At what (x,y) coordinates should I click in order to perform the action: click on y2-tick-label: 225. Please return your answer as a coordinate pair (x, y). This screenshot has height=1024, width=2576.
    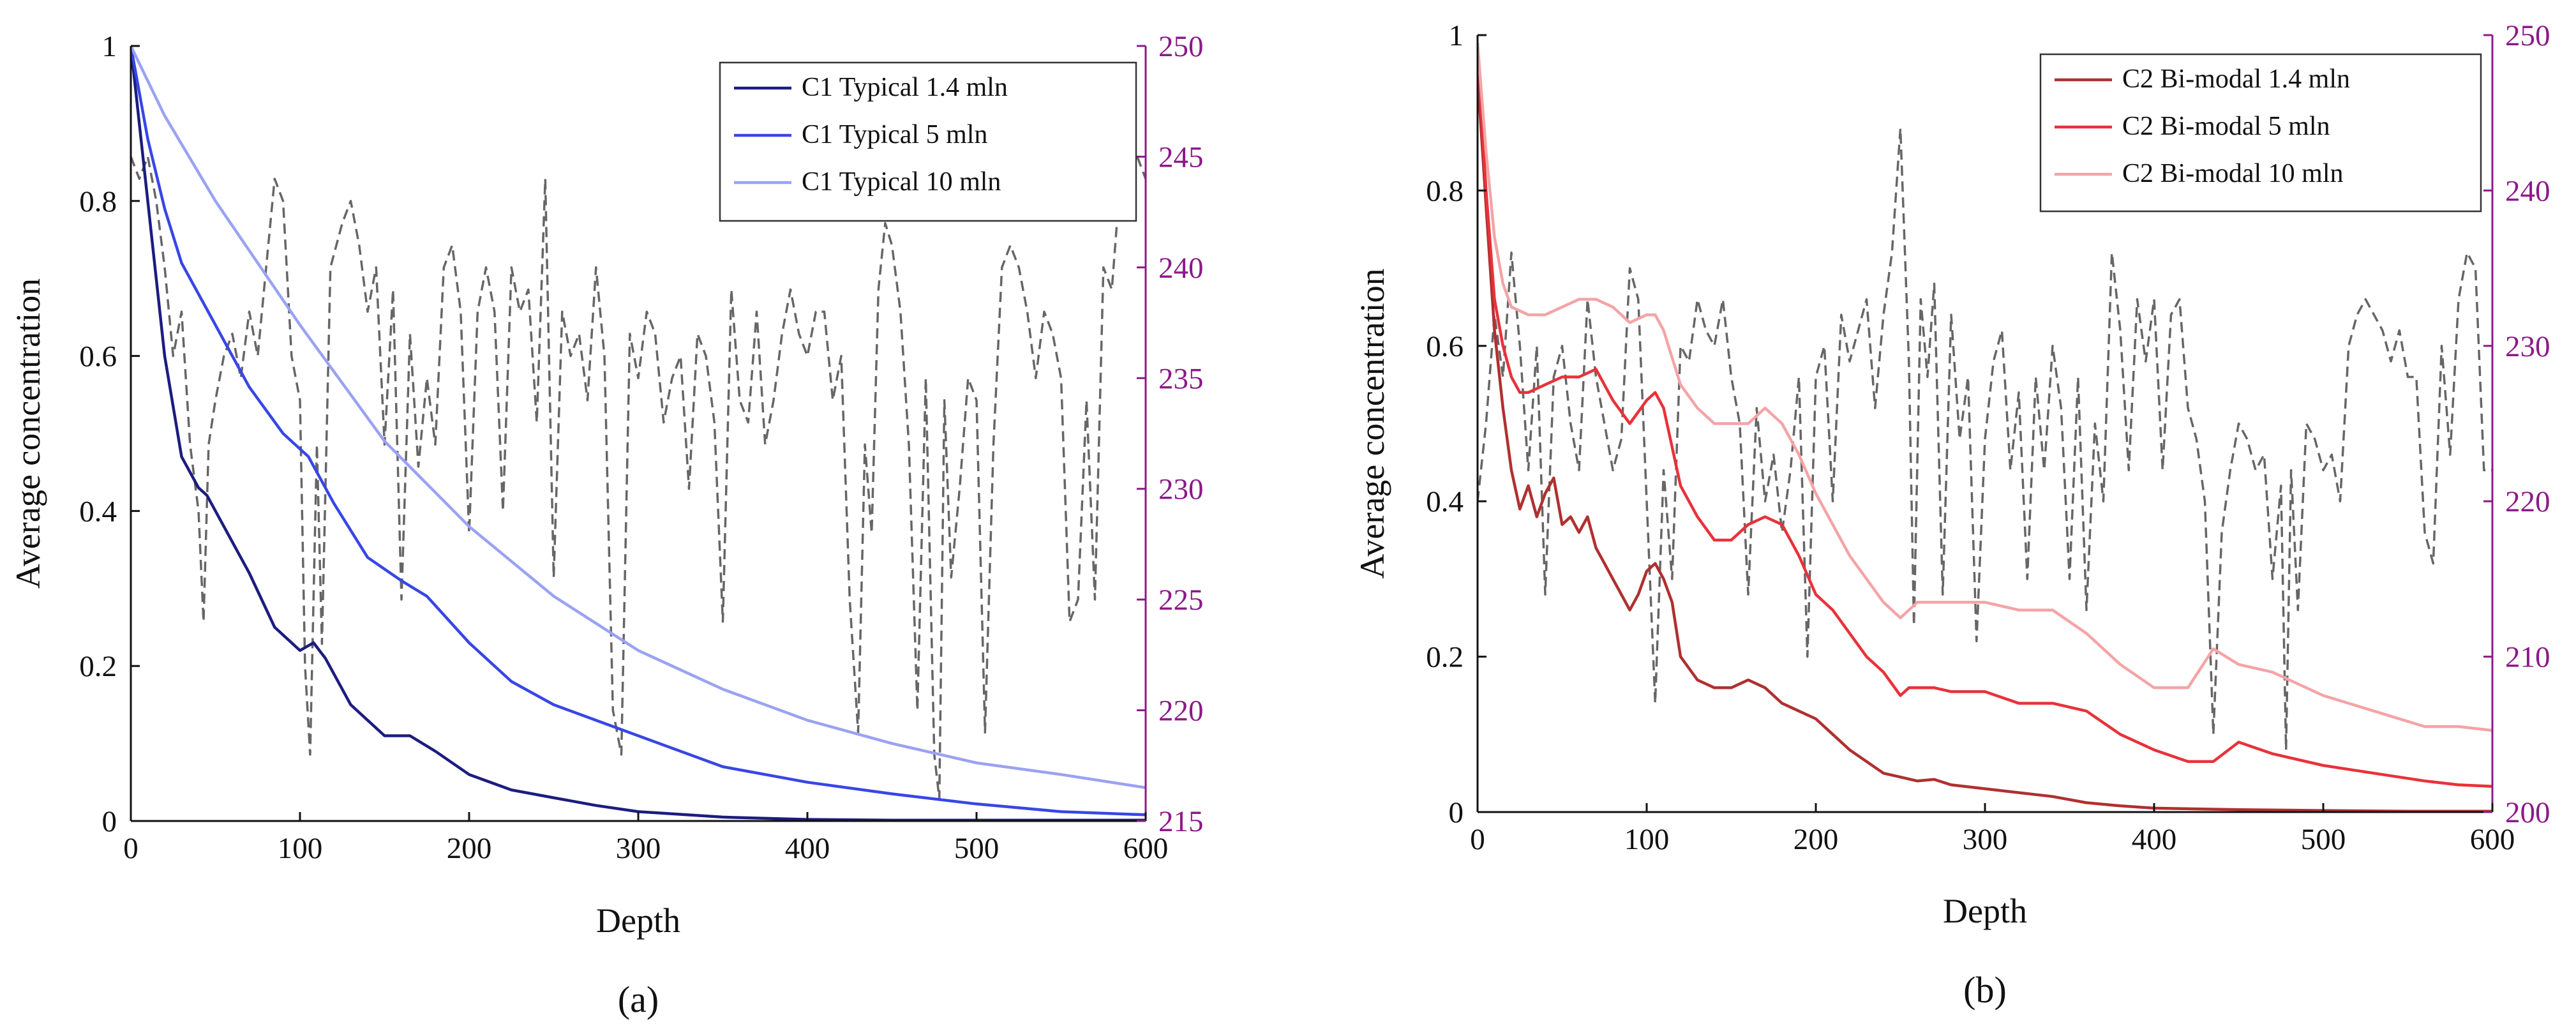
    Looking at the image, I should click on (1181, 600).